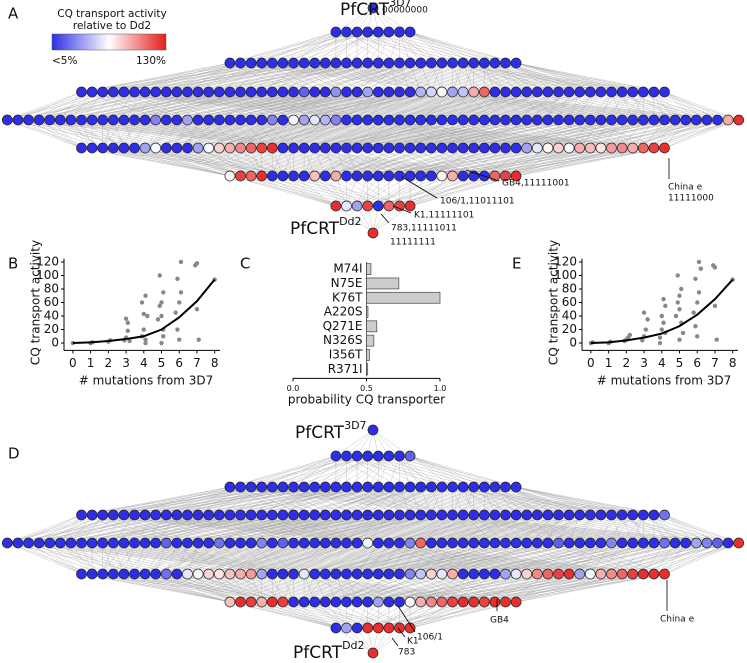  Describe the element at coordinates (685, 188) in the screenshot. I see `annotation: China e` at that location.